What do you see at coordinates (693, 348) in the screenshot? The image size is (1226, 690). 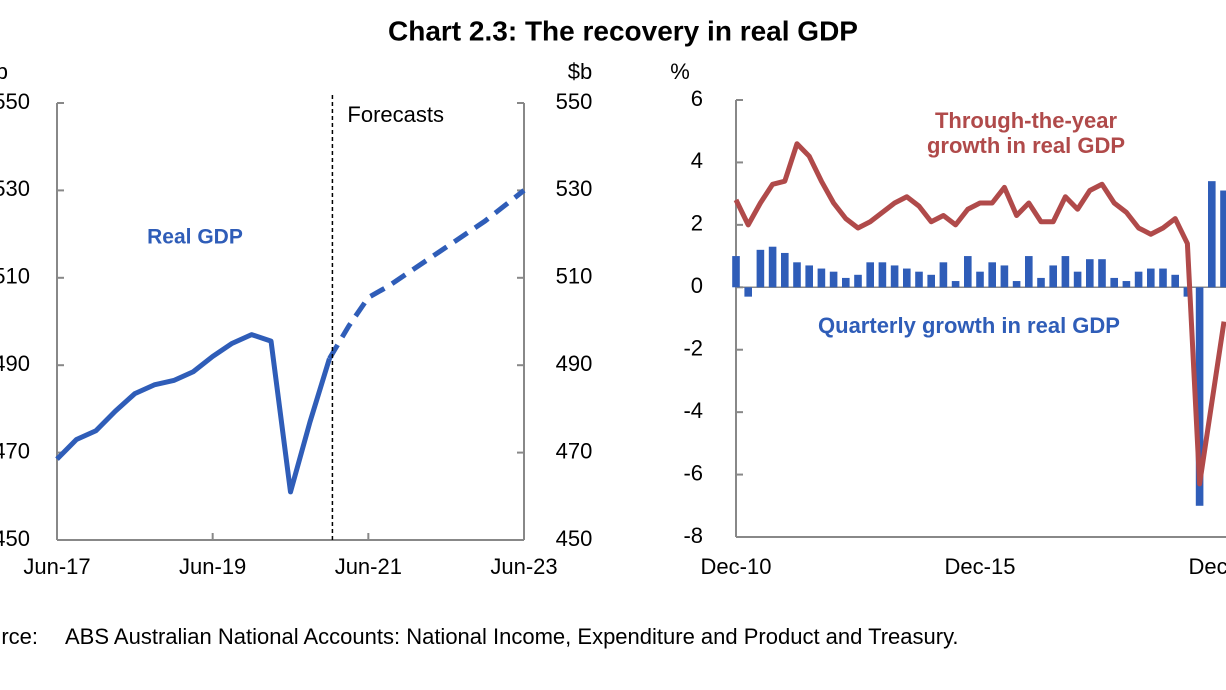 I see `y-tick-label: -2` at bounding box center [693, 348].